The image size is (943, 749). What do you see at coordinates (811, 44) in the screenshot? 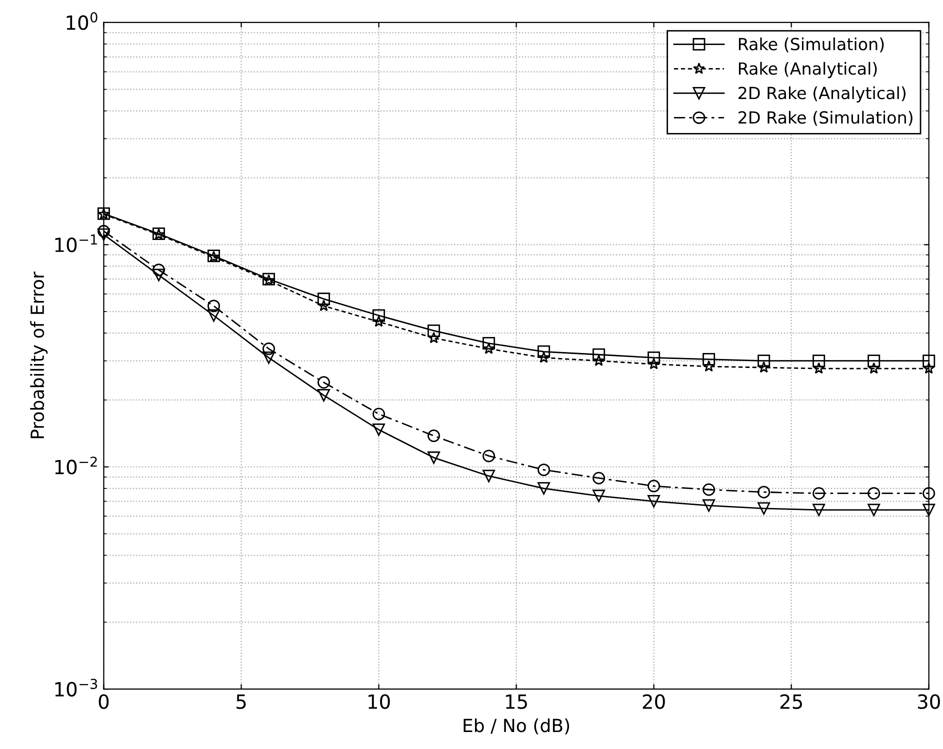
I see `legend-label: Rake (Simulation)` at bounding box center [811, 44].